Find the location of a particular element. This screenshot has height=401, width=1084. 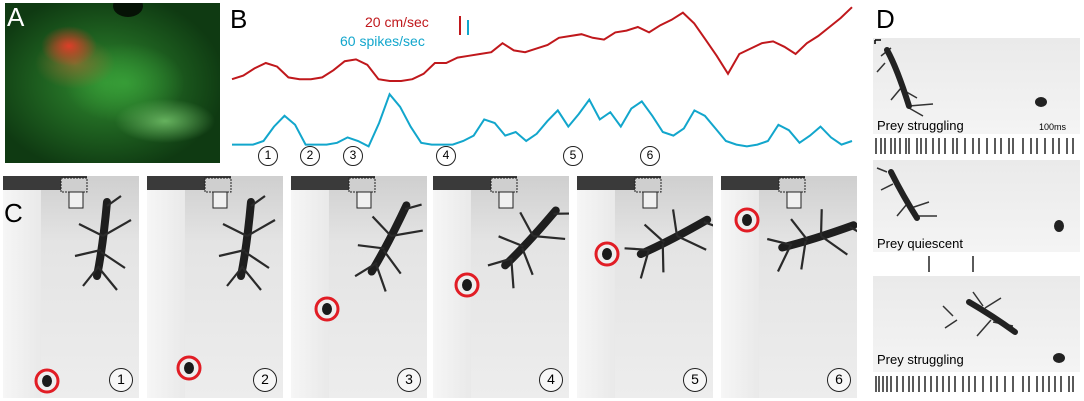

scale-bar-label: 100ms is located at coordinates (1053, 127).